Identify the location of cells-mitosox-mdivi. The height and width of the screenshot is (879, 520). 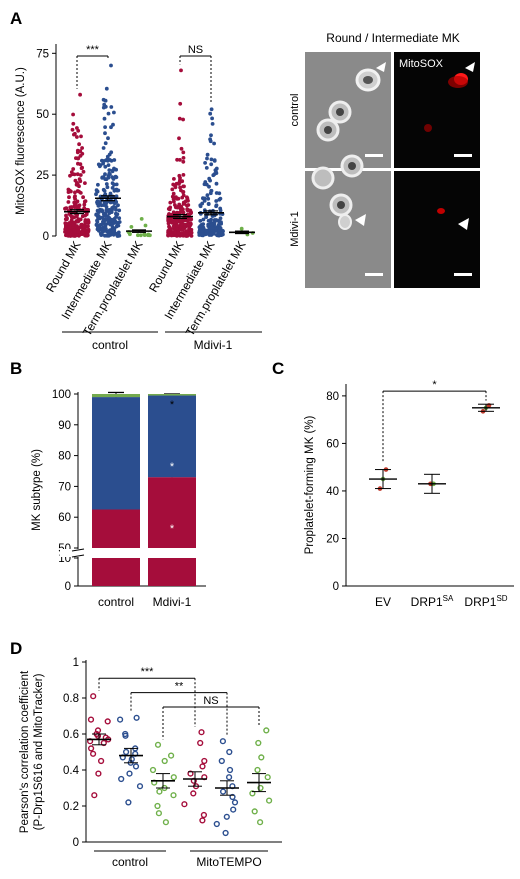
(454, 242).